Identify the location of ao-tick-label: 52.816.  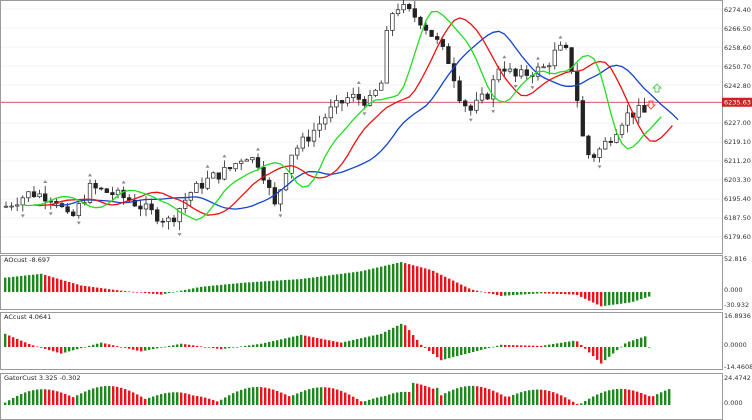
(735, 259).